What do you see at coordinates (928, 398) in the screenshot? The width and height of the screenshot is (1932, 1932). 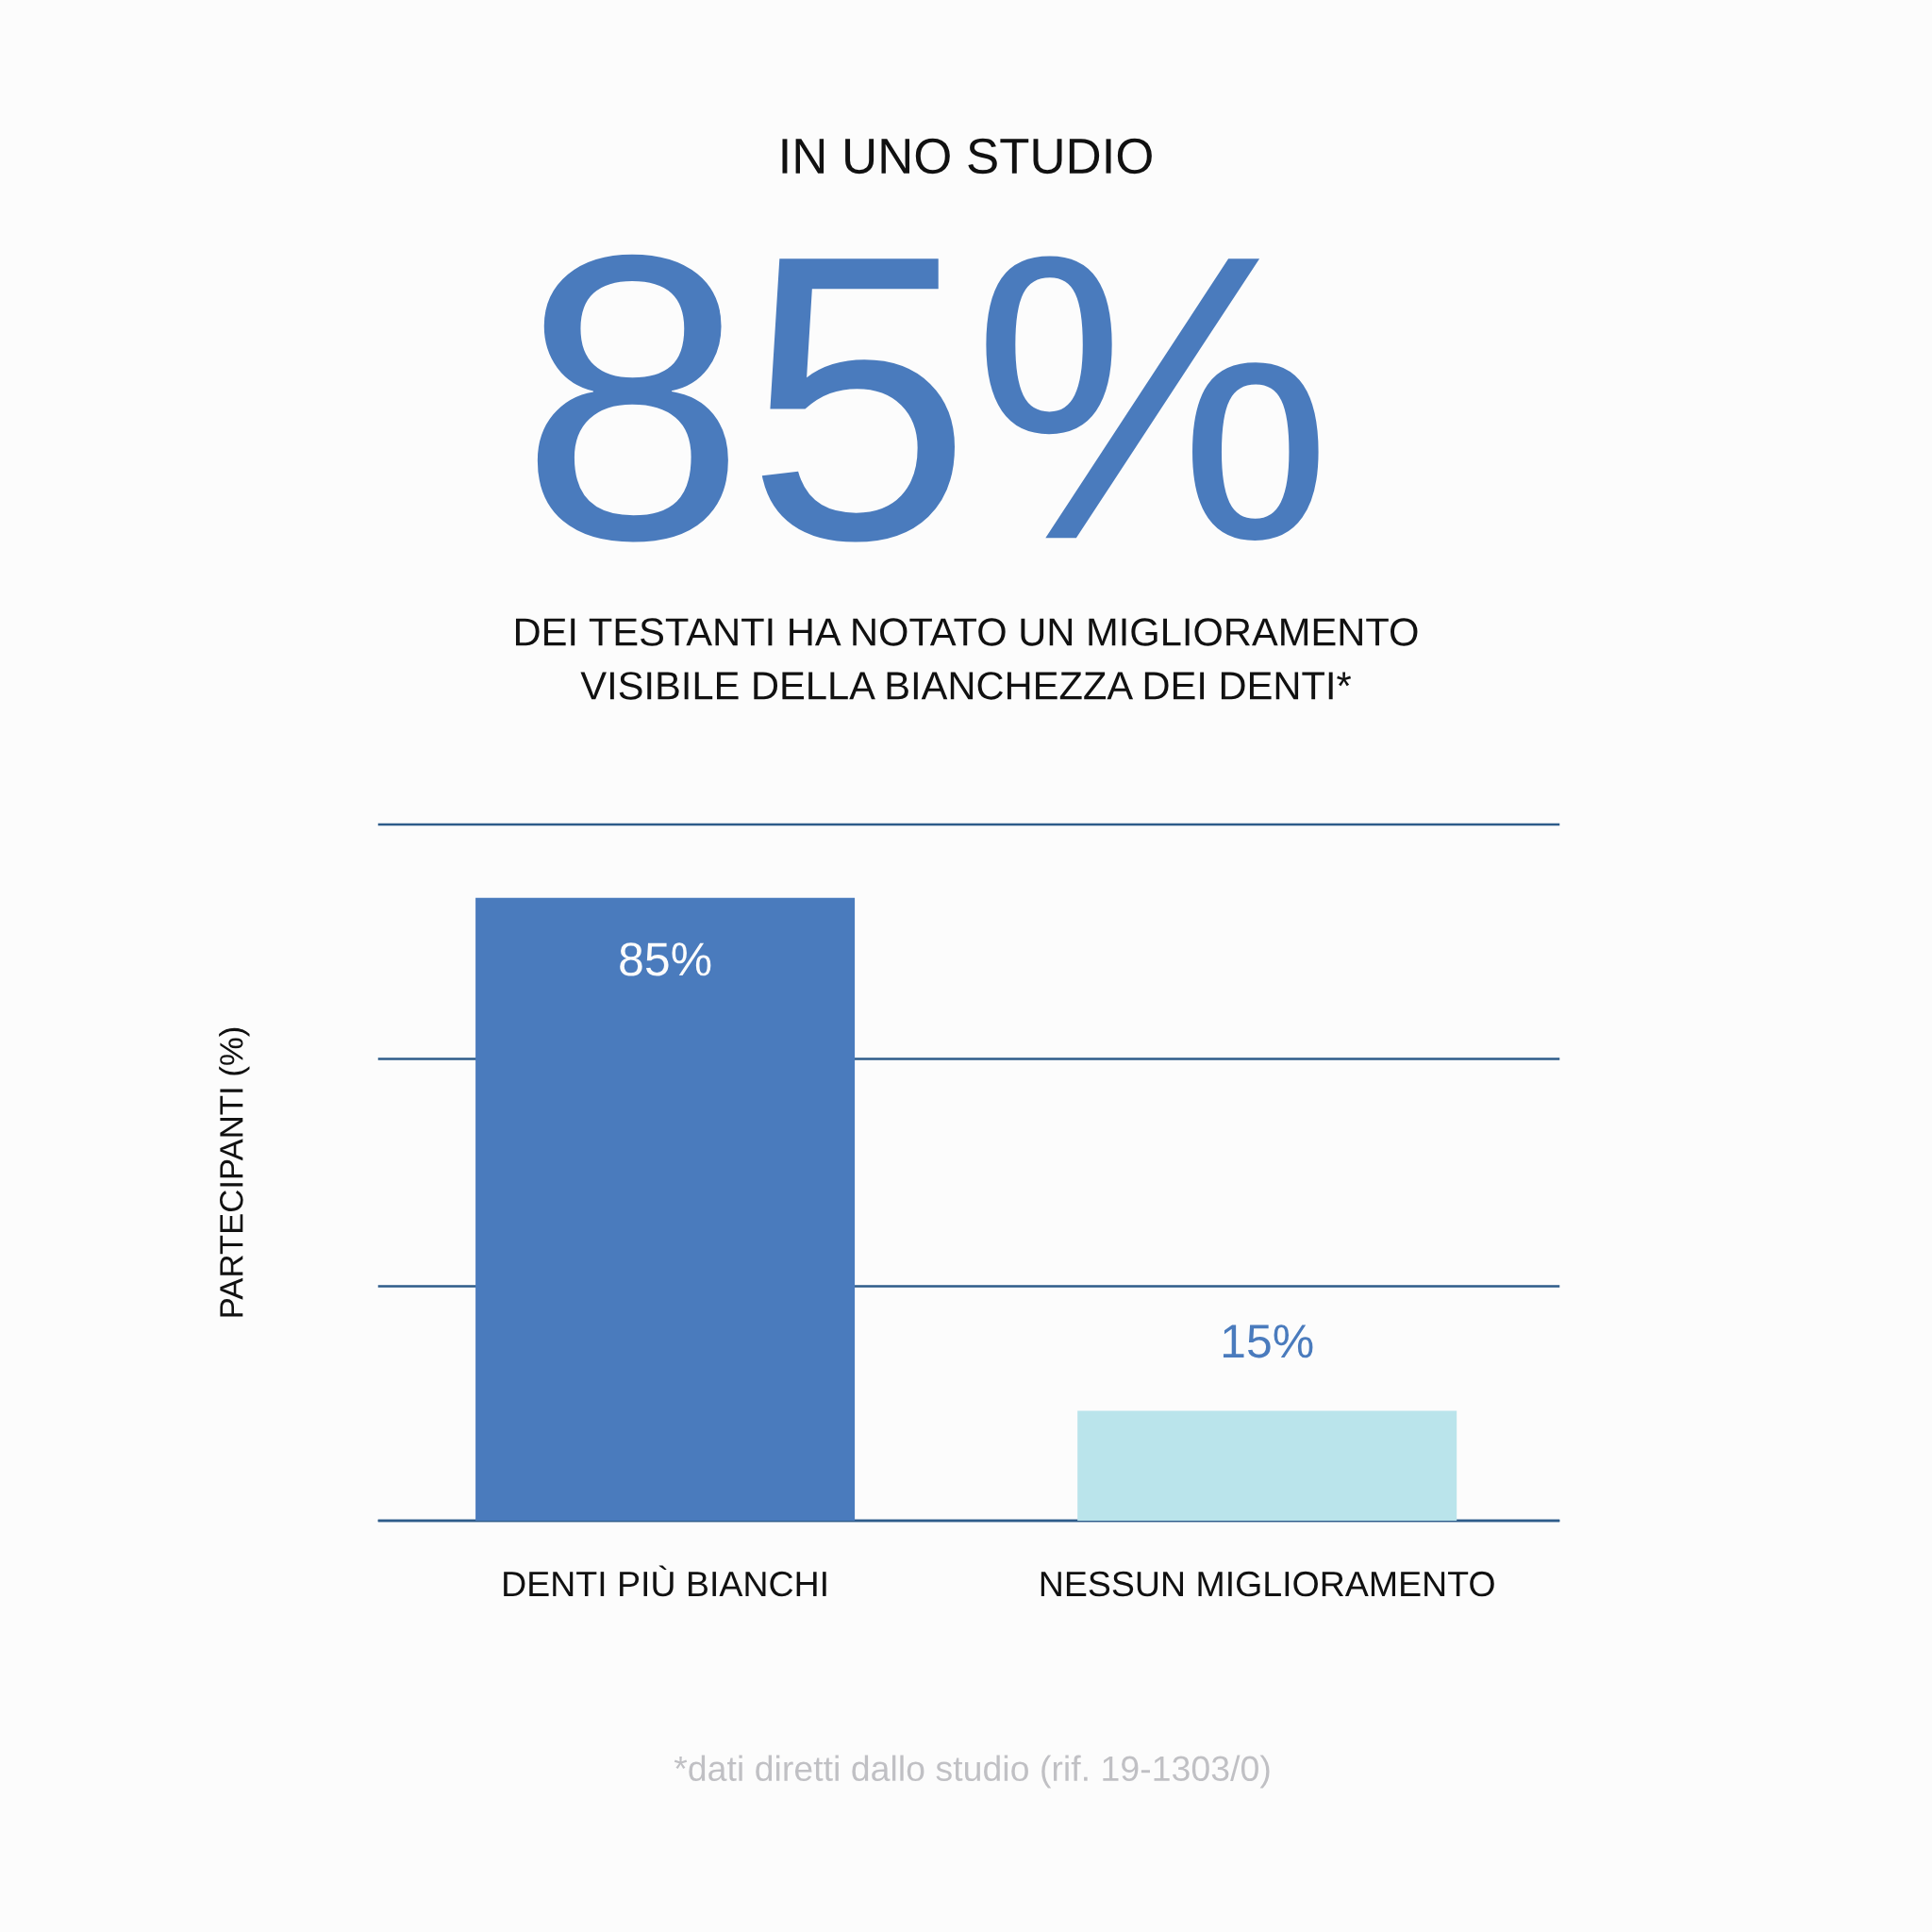 I see `text: 85%` at bounding box center [928, 398].